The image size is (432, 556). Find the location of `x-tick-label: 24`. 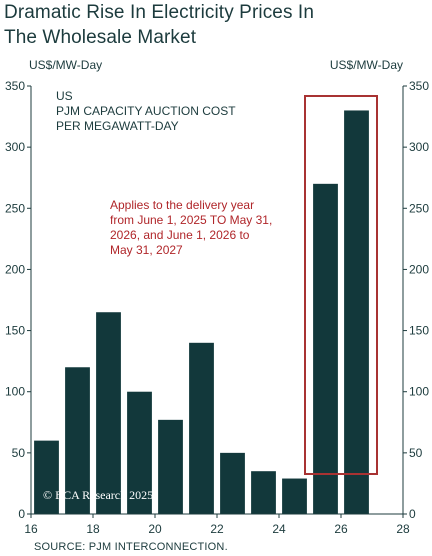

x-tick-label: 24 is located at coordinates (279, 529).